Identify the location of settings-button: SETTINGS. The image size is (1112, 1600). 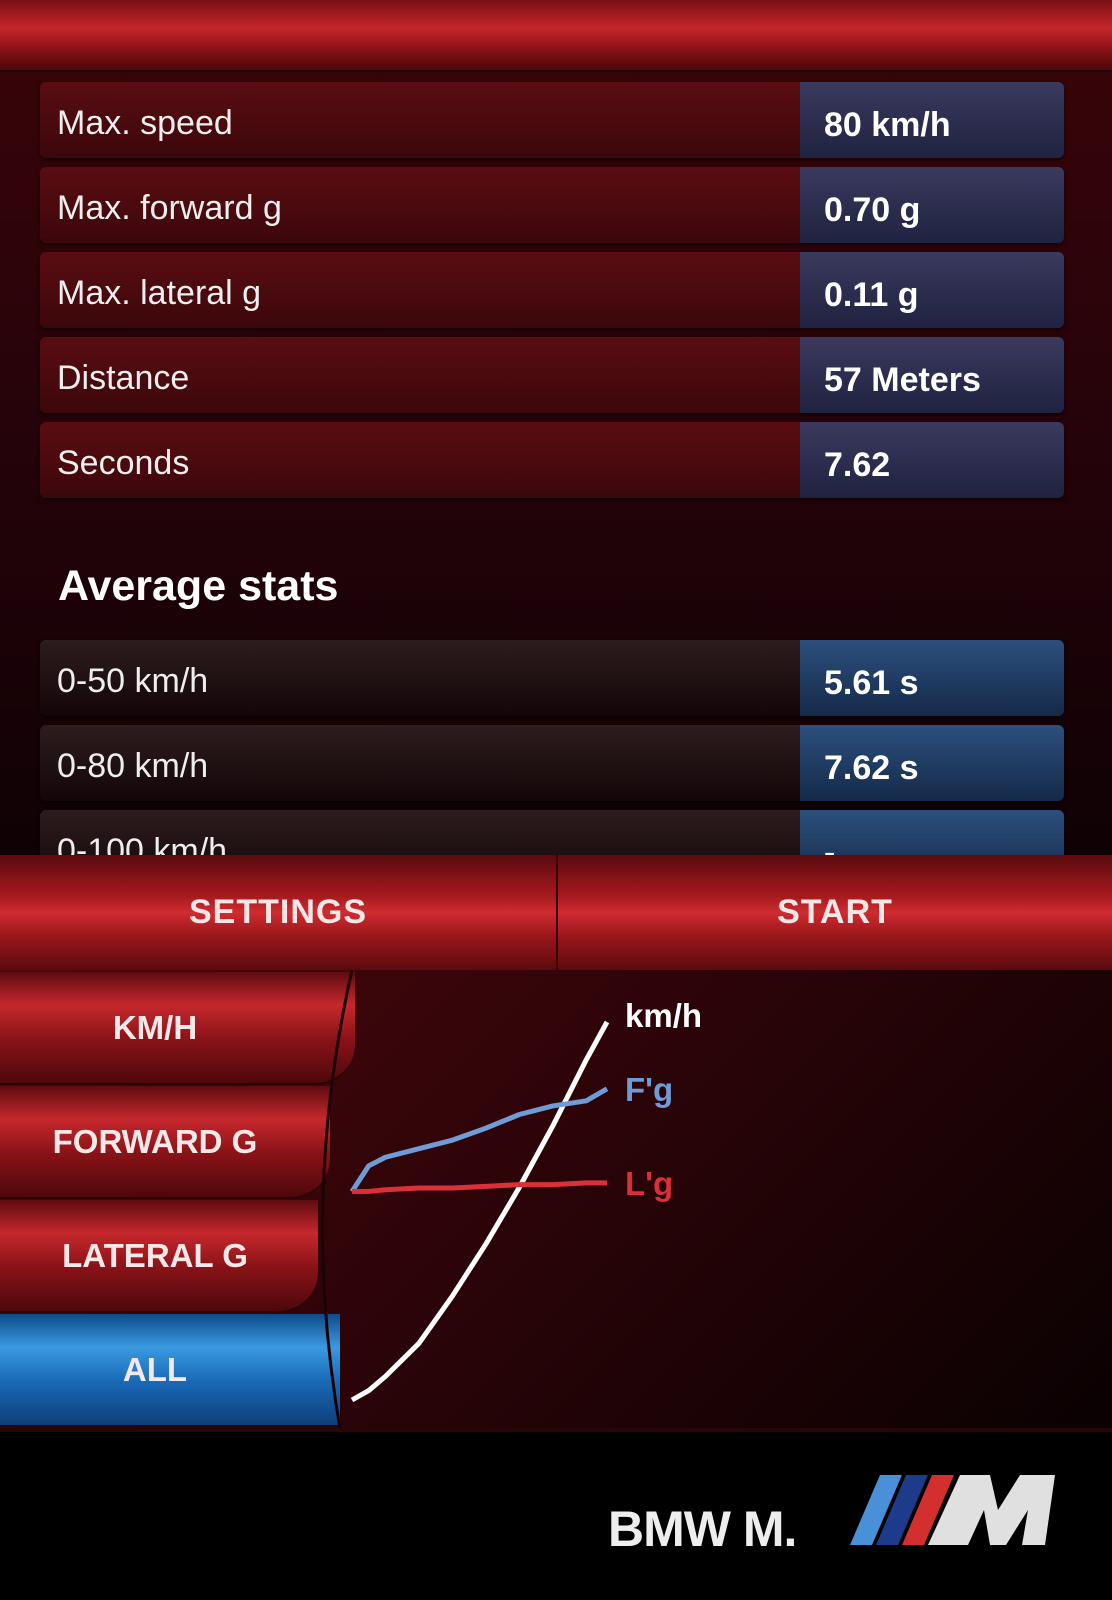
(278, 912).